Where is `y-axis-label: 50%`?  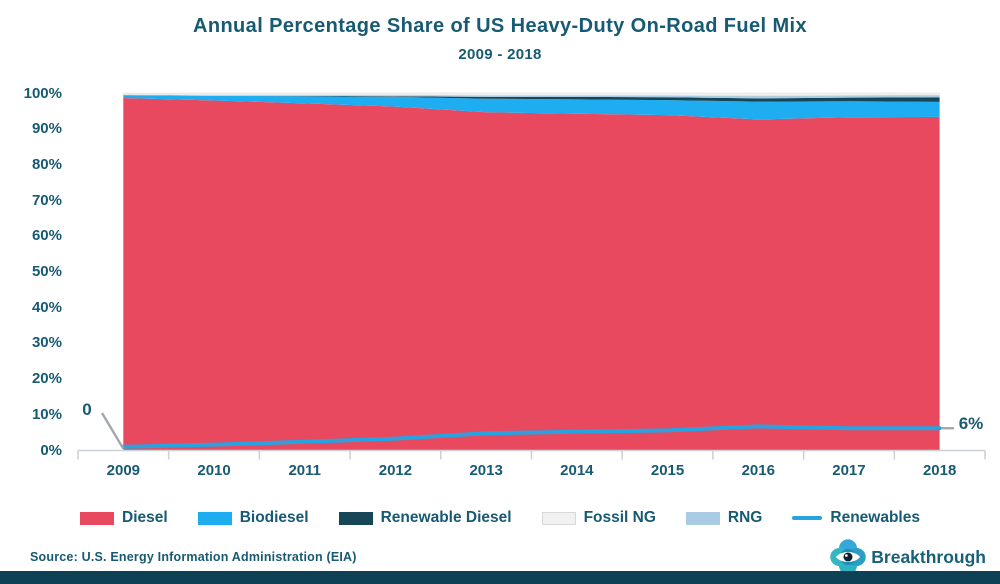 y-axis-label: 50% is located at coordinates (46, 271).